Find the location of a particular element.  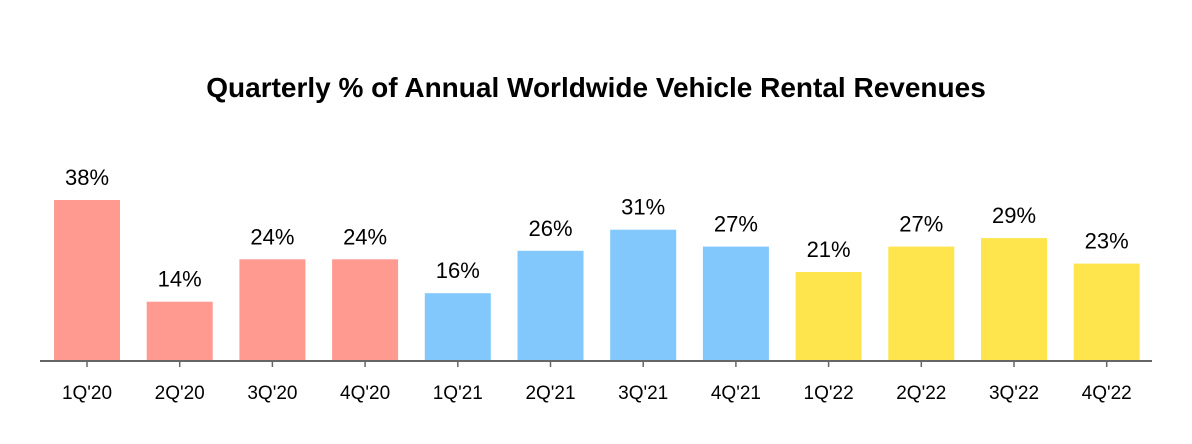

x-tick-label: 3Q'21 is located at coordinates (643, 393).